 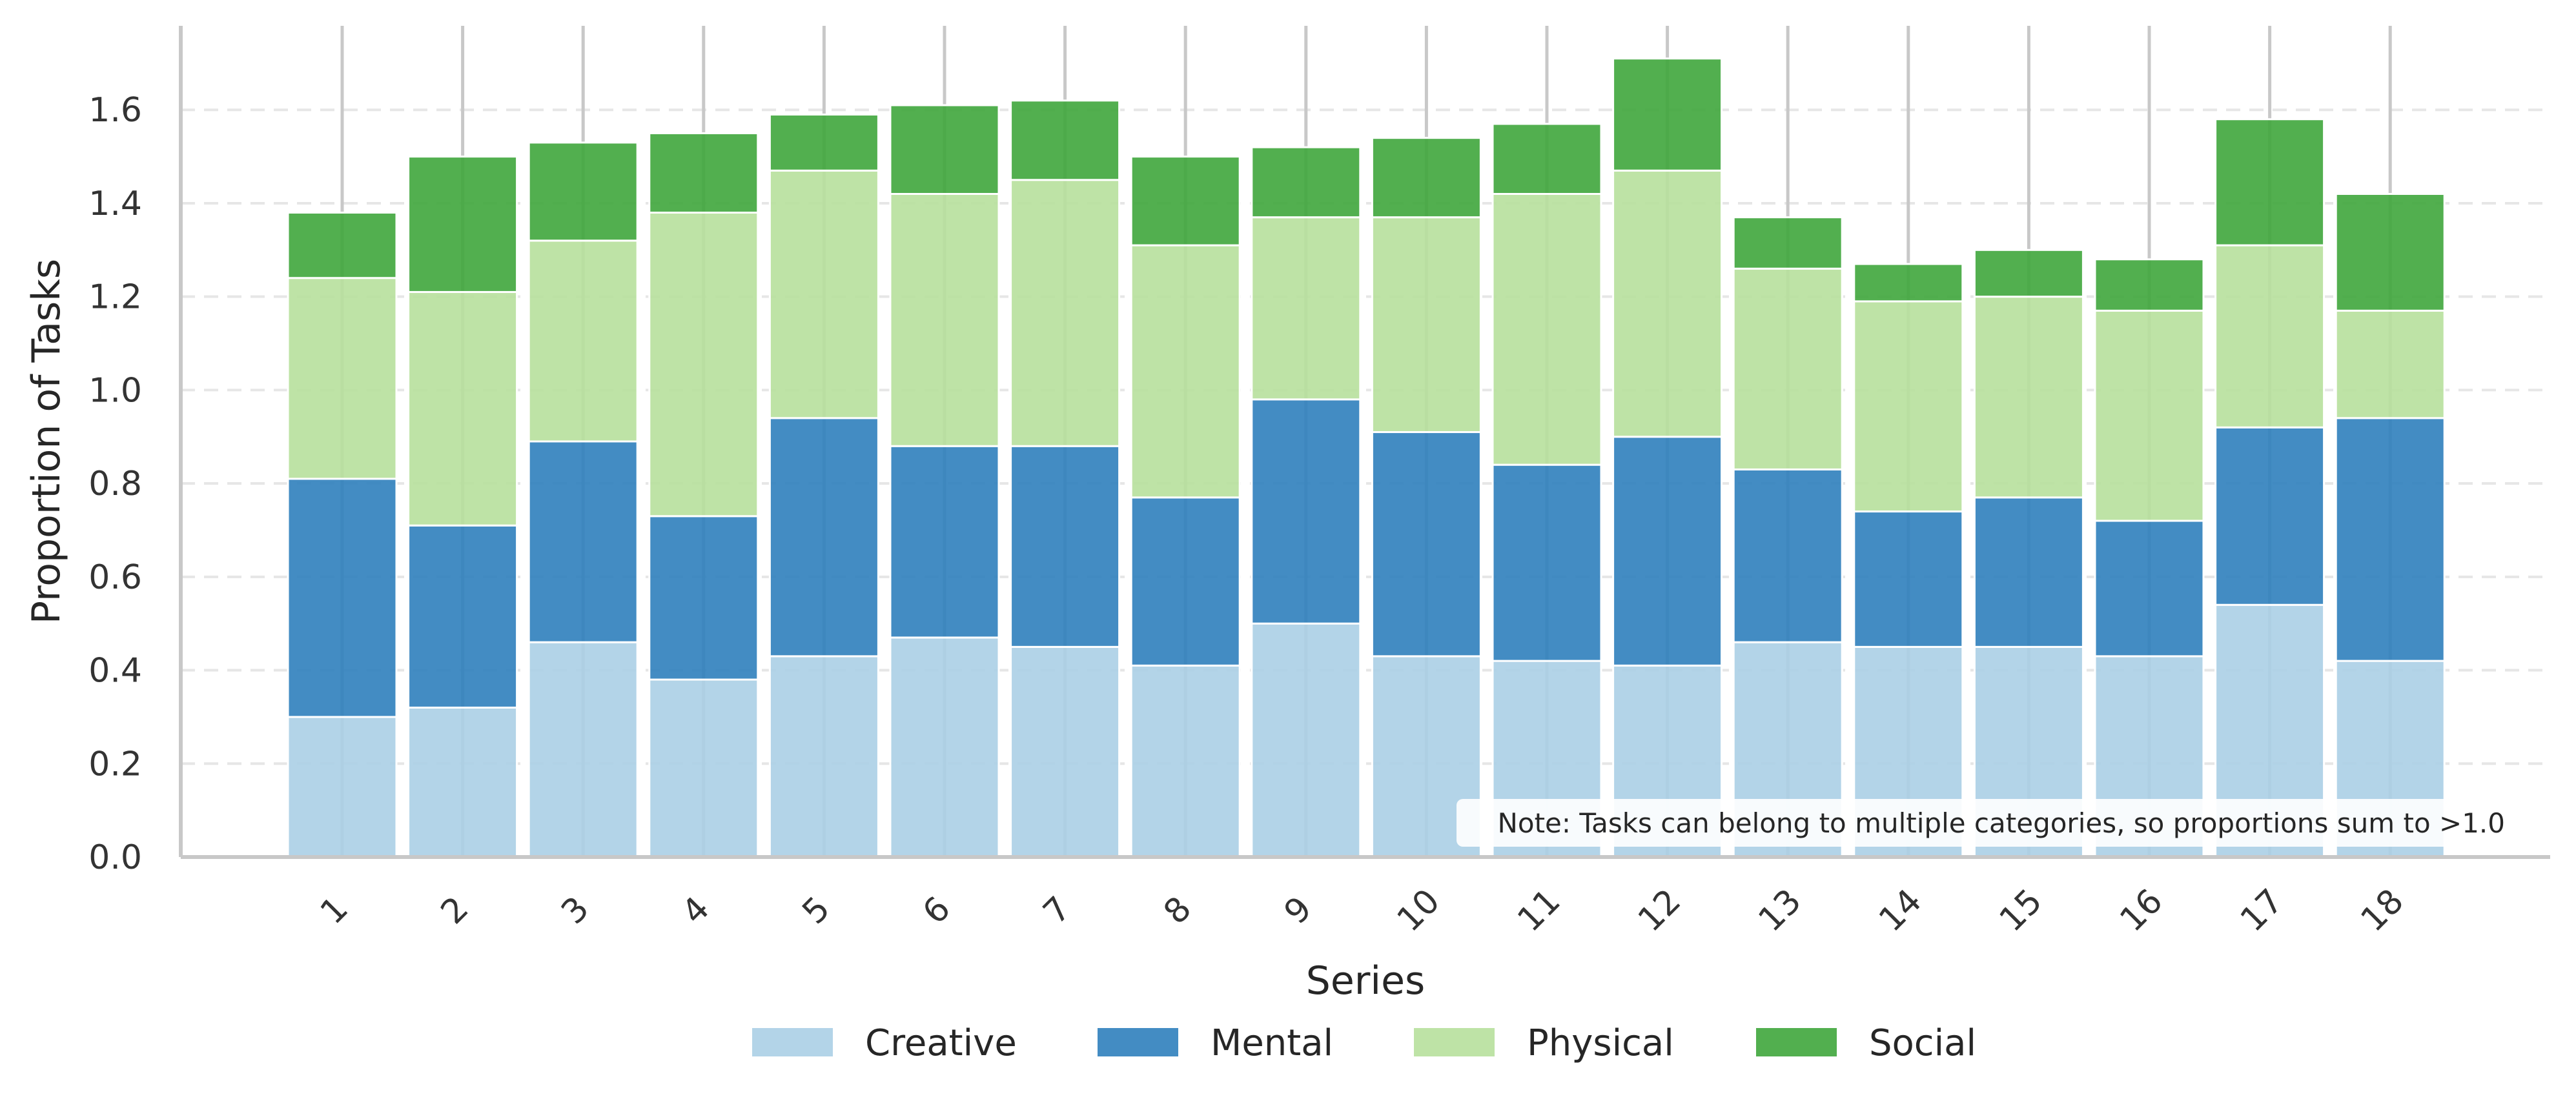 I want to click on x-tick-label: 6, so click(x=937, y=910).